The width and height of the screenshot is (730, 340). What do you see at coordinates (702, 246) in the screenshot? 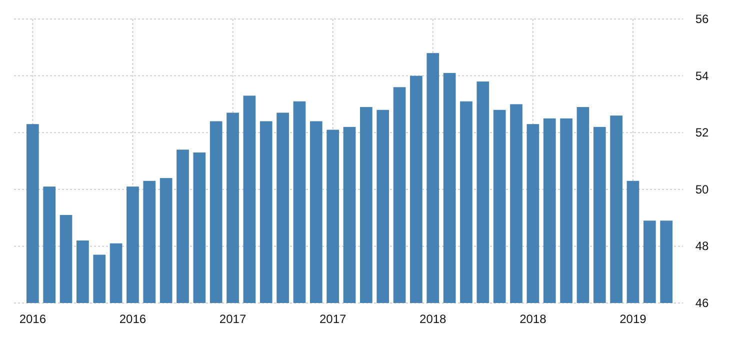
I see `y-tick-label: 48` at bounding box center [702, 246].